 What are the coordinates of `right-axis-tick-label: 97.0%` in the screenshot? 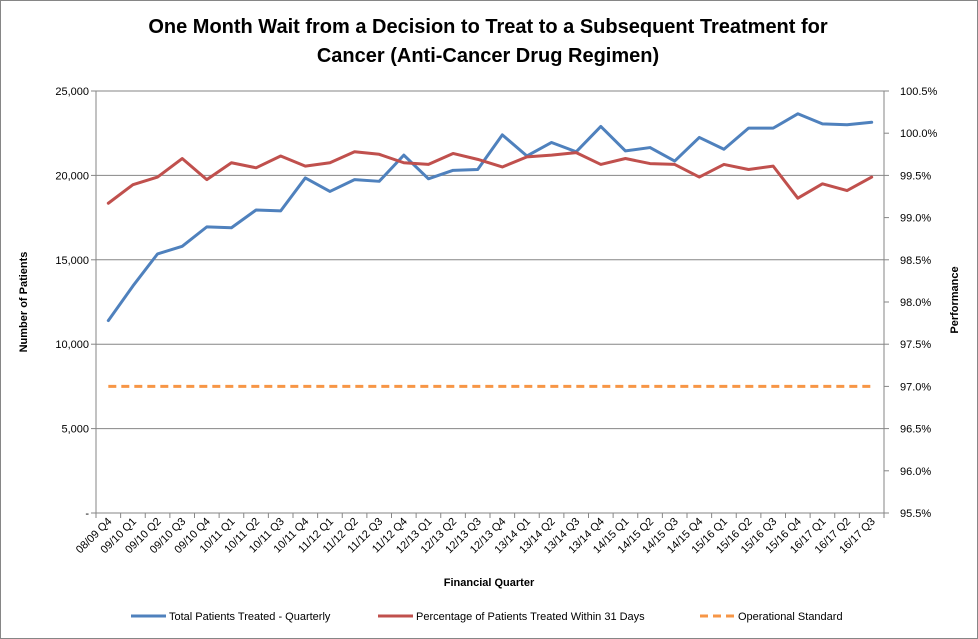 It's located at (915, 387).